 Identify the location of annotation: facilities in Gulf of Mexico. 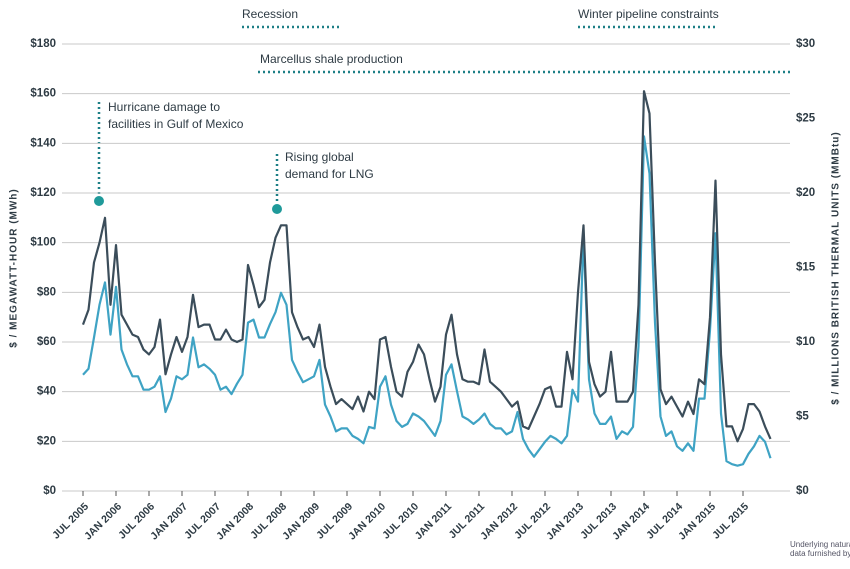
(176, 124).